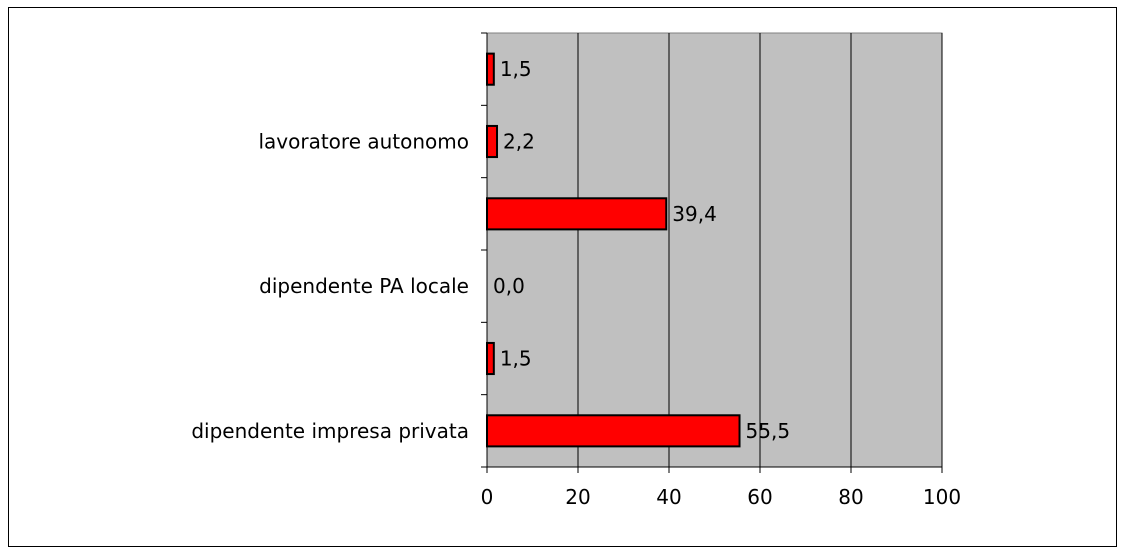  What do you see at coordinates (768, 431) in the screenshot?
I see `value-label-0: 55,5` at bounding box center [768, 431].